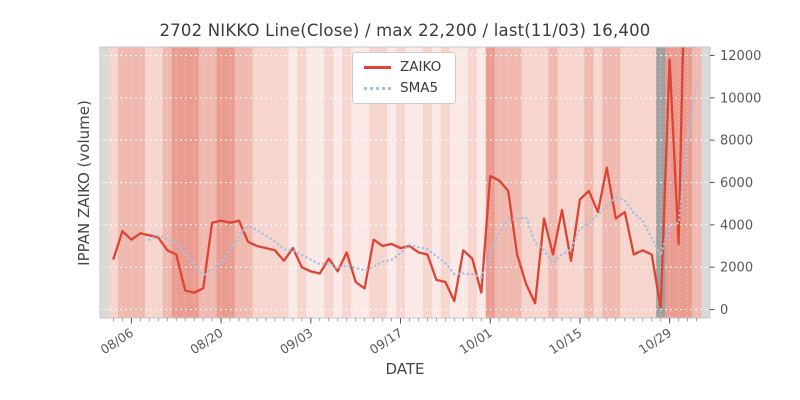 Image resolution: width=800 pixels, height=400 pixels. What do you see at coordinates (740, 56) in the screenshot?
I see `y-tick-label: 12000` at bounding box center [740, 56].